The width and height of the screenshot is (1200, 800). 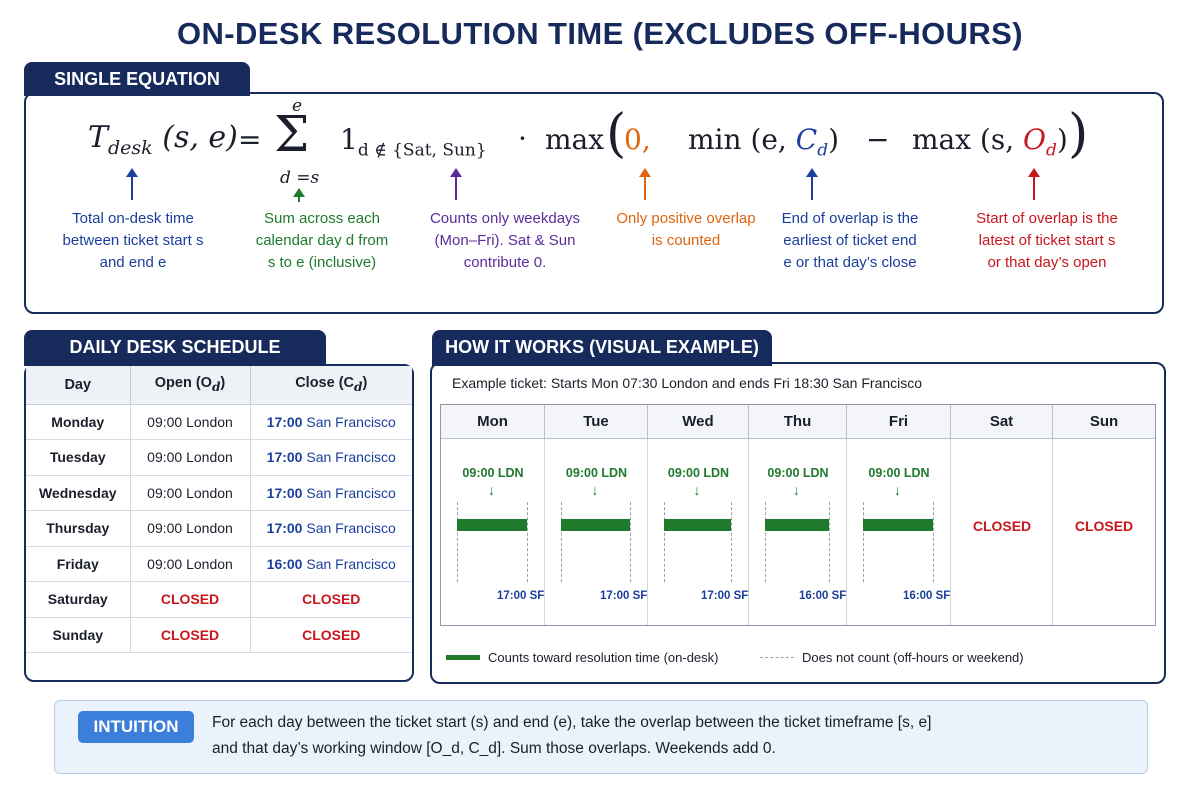 I want to click on annotation-positive: Only positive overlap is counted, so click(x=686, y=229).